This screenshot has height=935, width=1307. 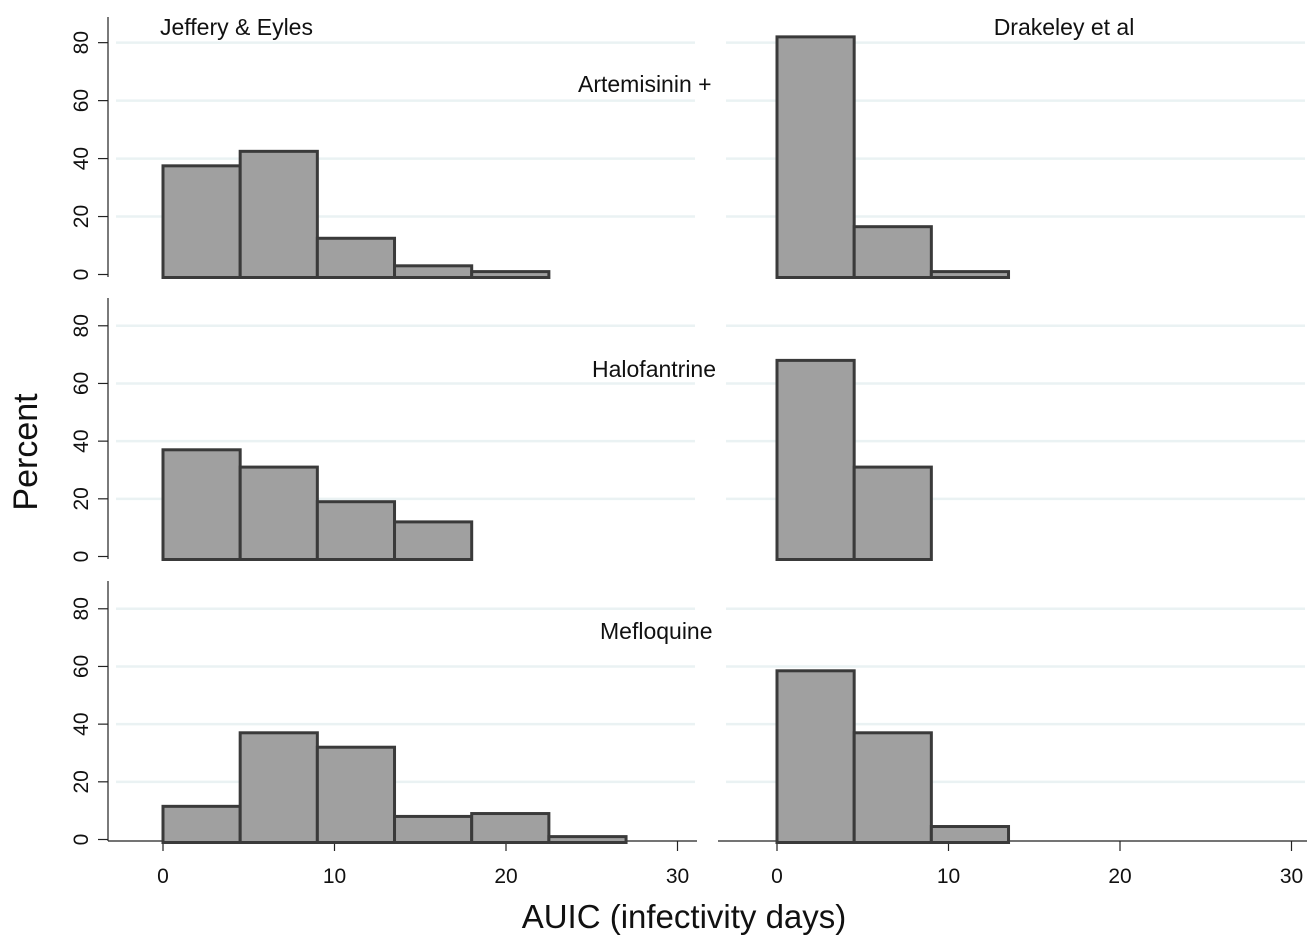 What do you see at coordinates (236, 27) in the screenshot?
I see `column-title-left: Jeffery & Eyles` at bounding box center [236, 27].